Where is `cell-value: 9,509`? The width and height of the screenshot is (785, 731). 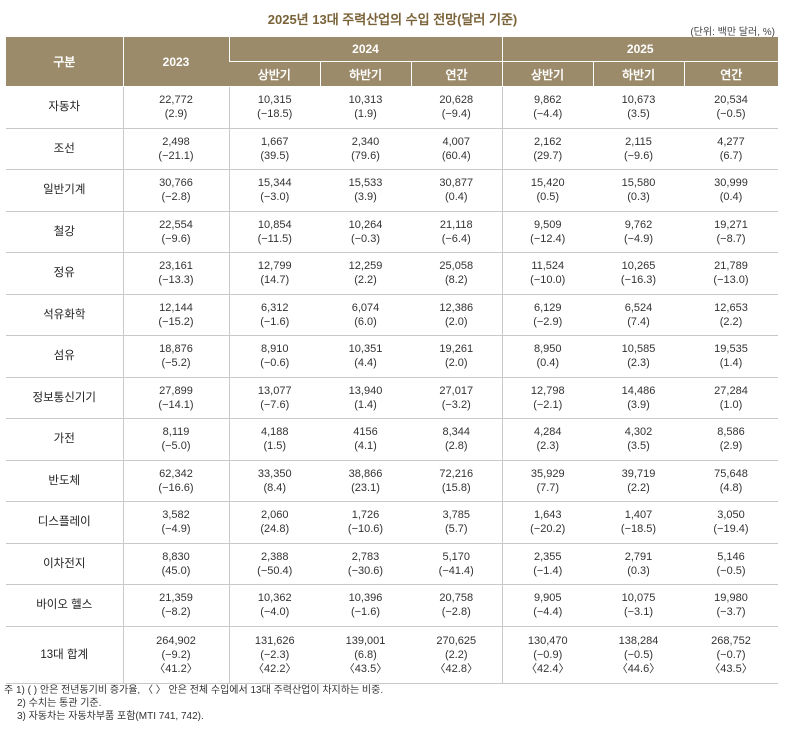
cell-value: 9,509 is located at coordinates (547, 224).